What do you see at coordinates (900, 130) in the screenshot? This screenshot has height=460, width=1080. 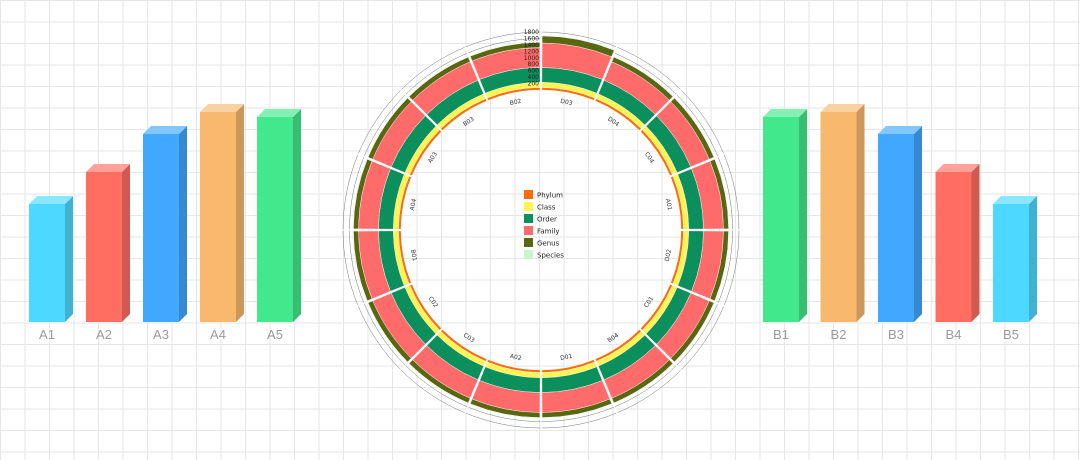 I see `bar-b3-top` at bounding box center [900, 130].